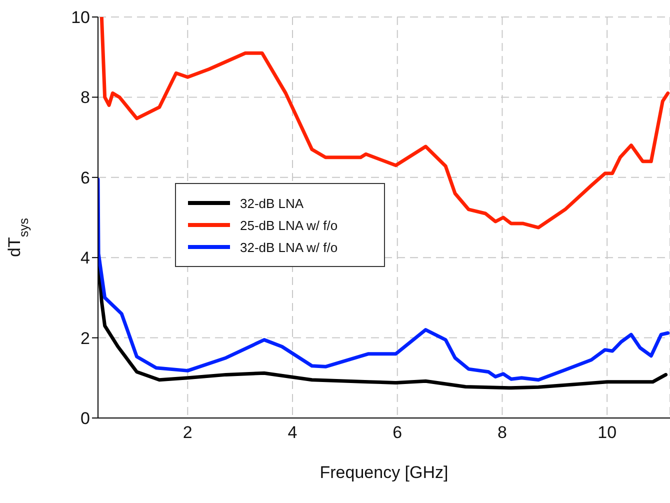 The width and height of the screenshot is (670, 503). What do you see at coordinates (85, 178) in the screenshot?
I see `y-tick-label: 6` at bounding box center [85, 178].